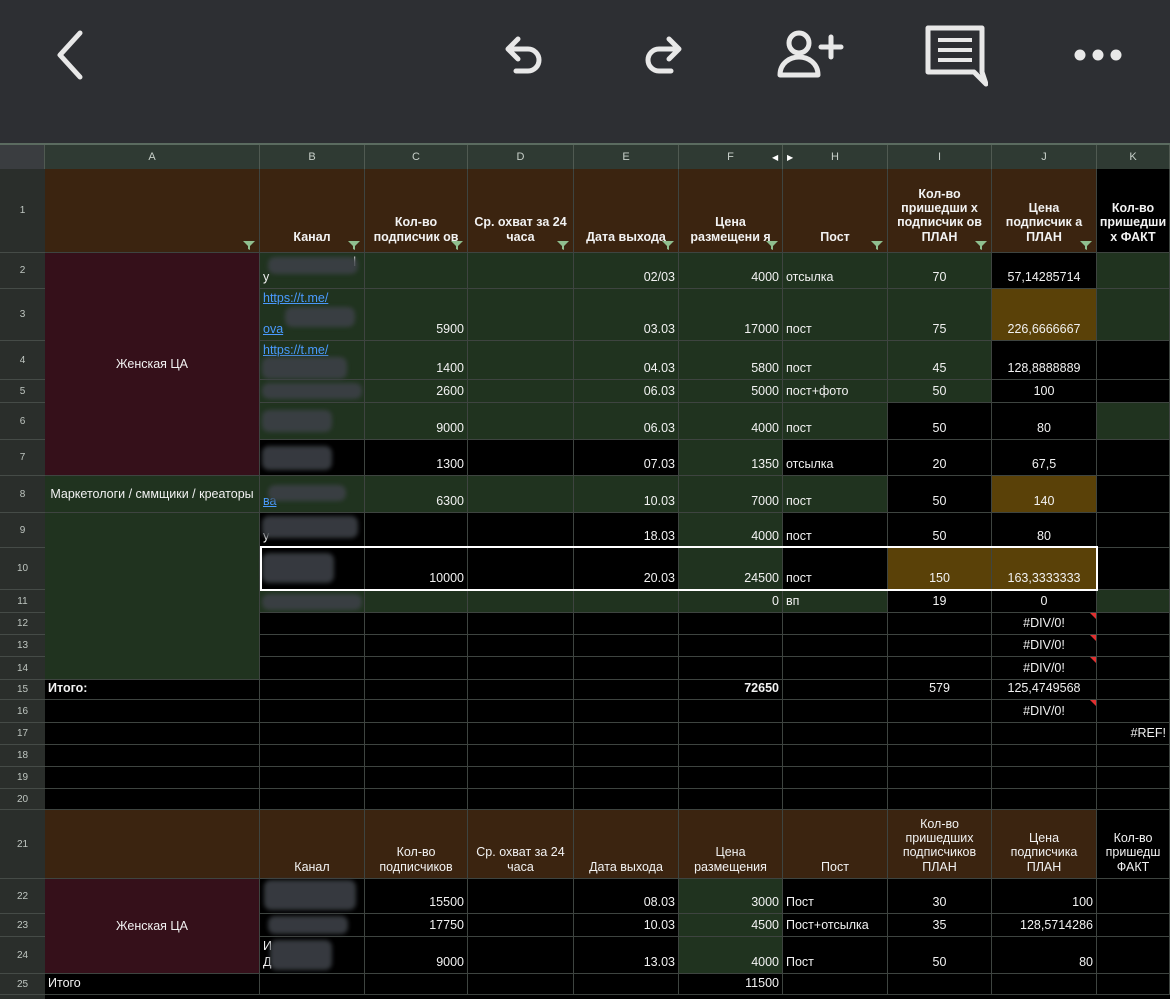  I want to click on plan-price-cell: 140, so click(1044, 494).